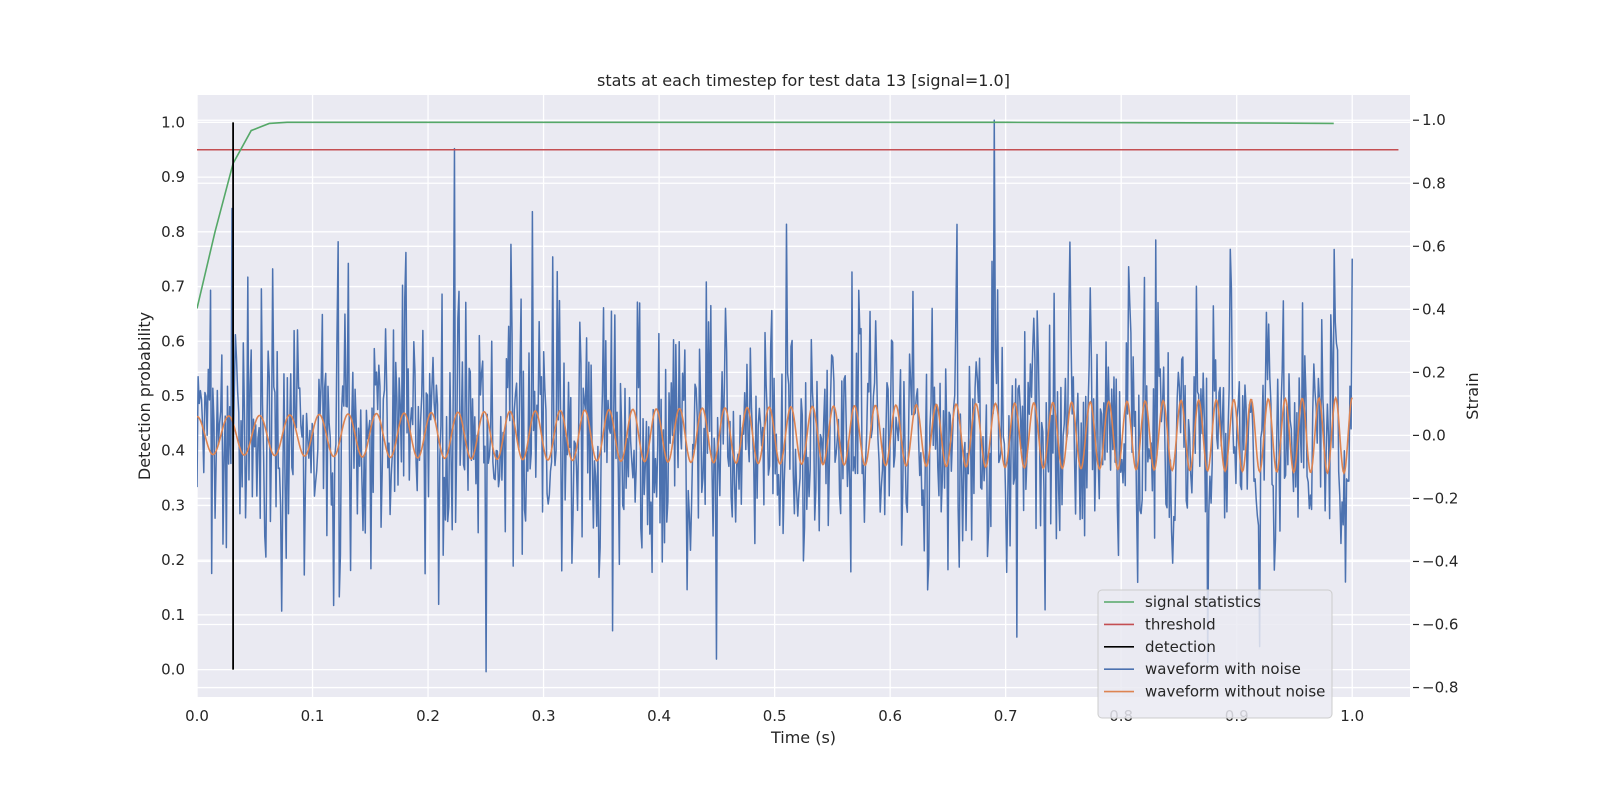  I want to click on y-tick-label: 0.6, so click(173, 341).